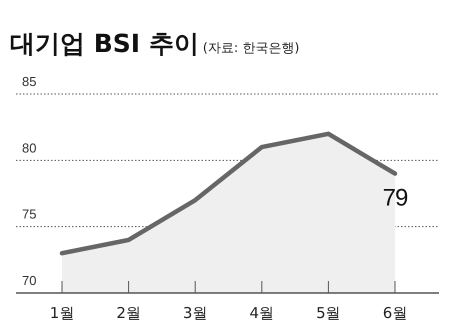 The image size is (449, 334). Describe the element at coordinates (195, 313) in the screenshot. I see `x-tick-label: 3월` at that location.